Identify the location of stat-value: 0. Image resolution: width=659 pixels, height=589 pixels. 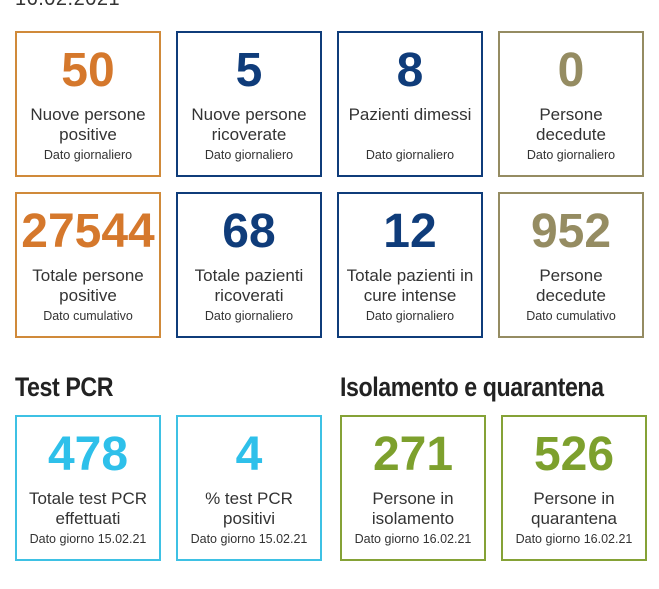
(571, 70).